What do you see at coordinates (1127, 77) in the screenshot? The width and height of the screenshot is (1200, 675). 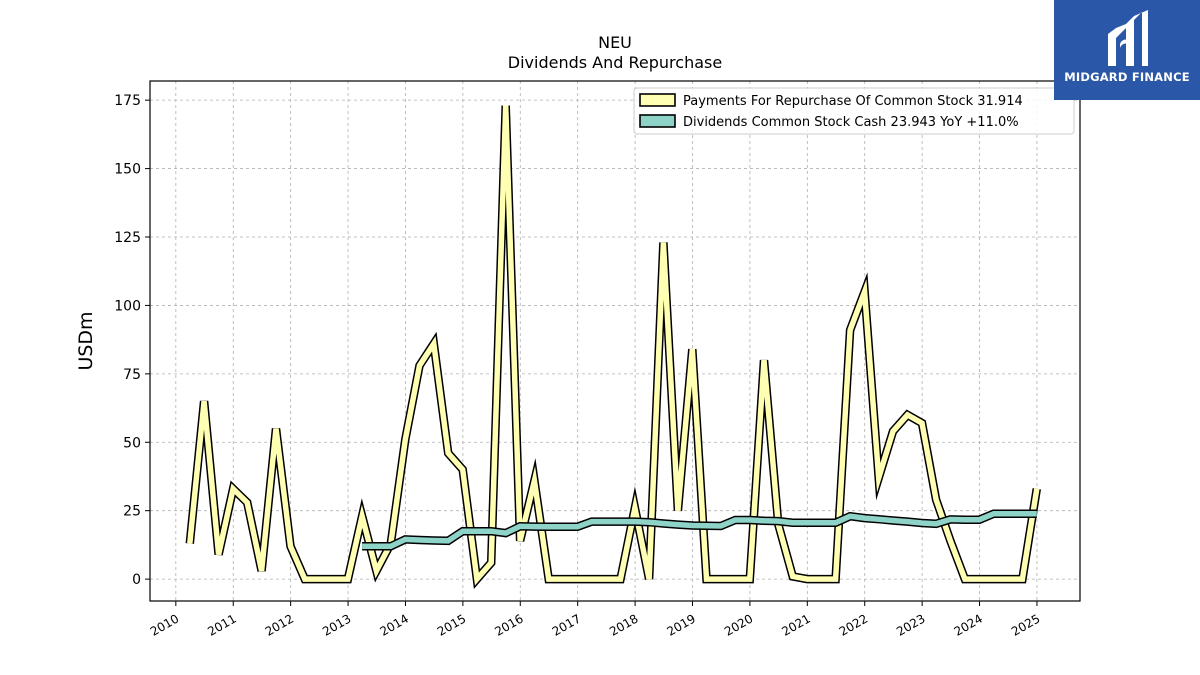 I see `brand-name: MIDGARD FINANCE` at bounding box center [1127, 77].